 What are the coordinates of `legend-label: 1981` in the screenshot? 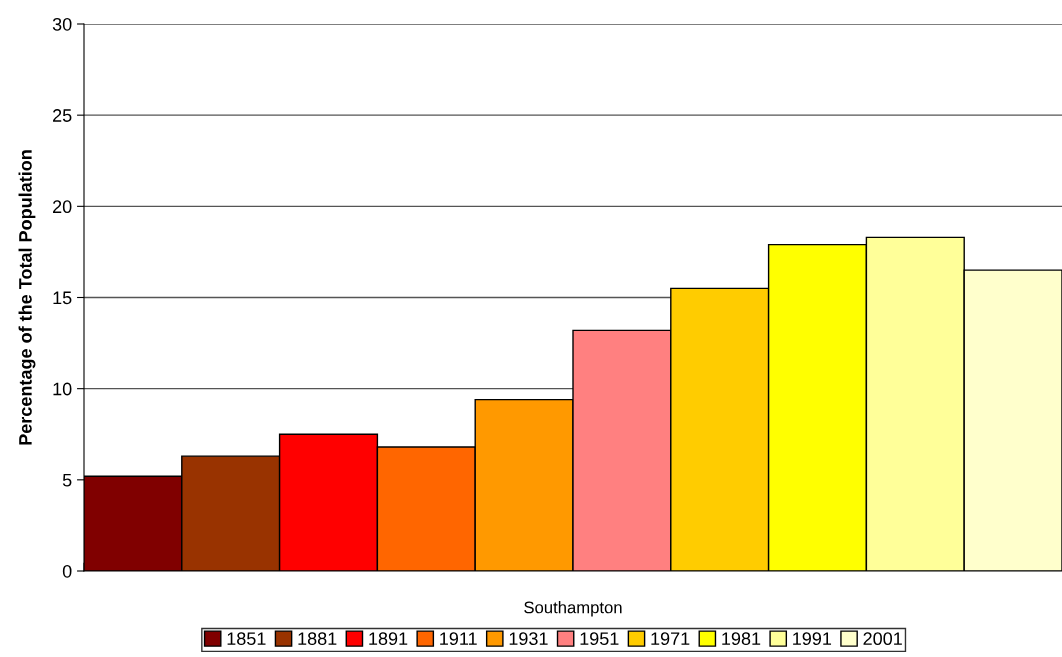 It's located at (741, 639).